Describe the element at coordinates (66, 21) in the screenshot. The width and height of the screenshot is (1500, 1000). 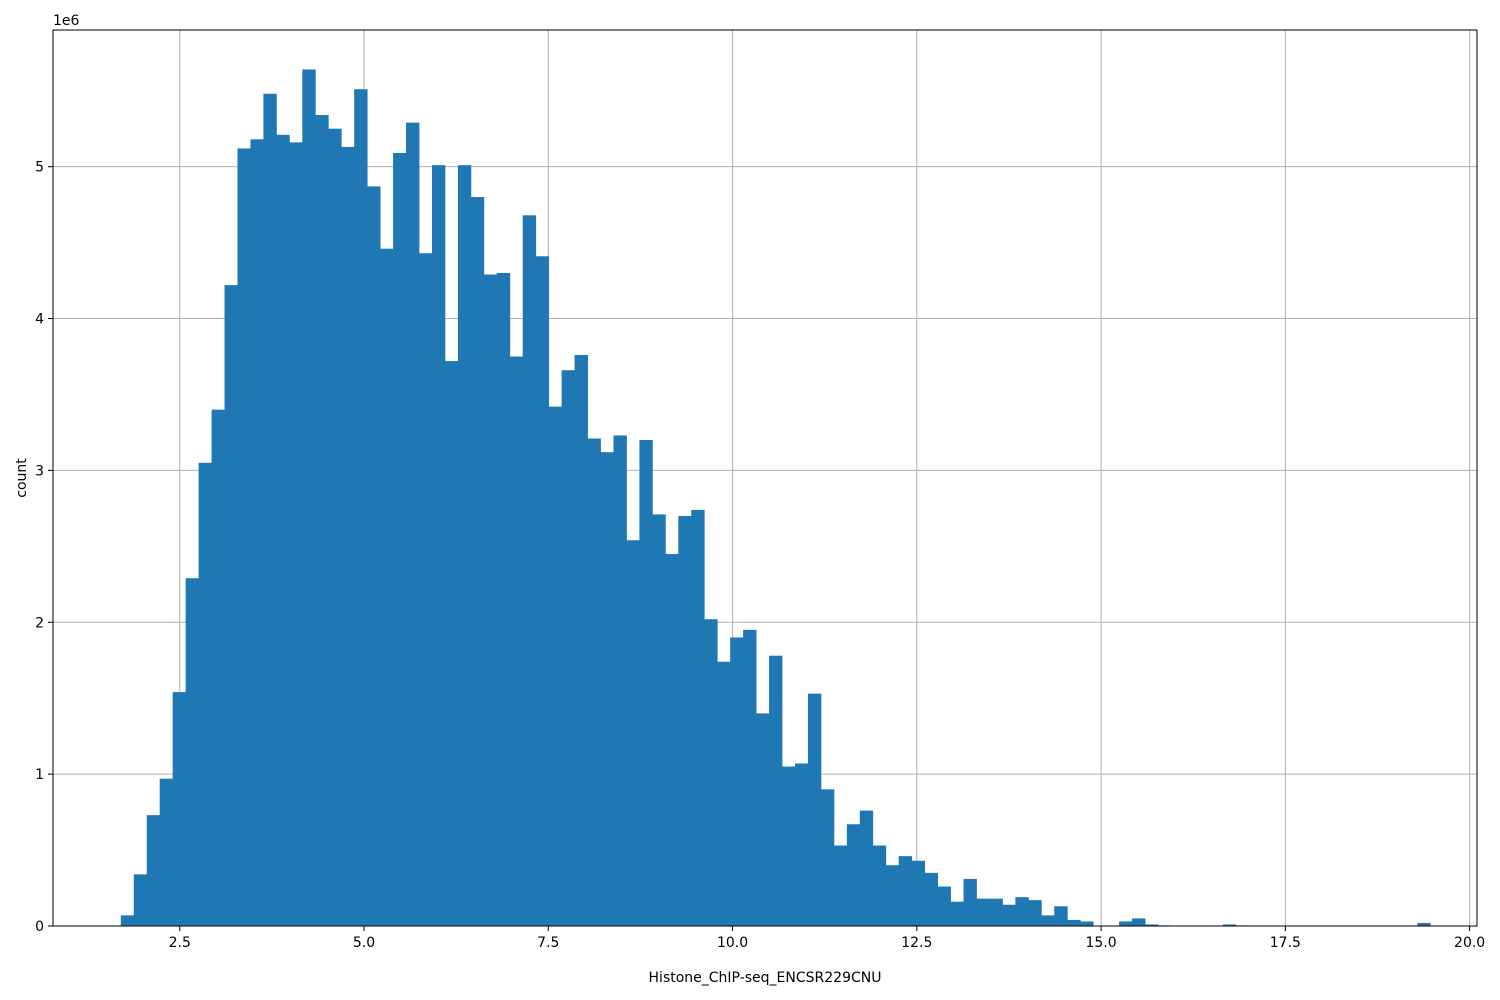
I see `y-axis-offset-label: 1e6` at that location.